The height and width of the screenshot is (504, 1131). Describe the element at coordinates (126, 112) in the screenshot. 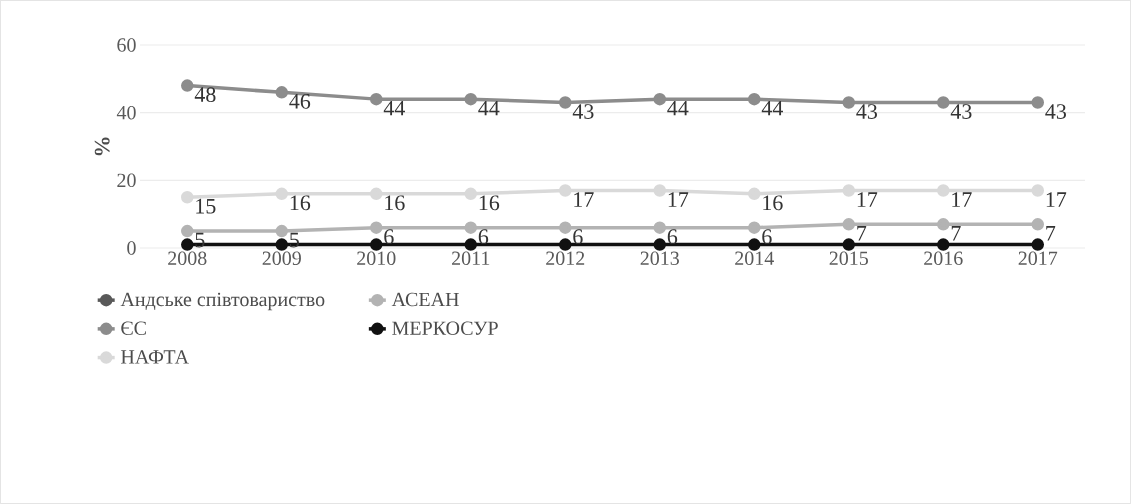

I see `y-tick-label: 40` at that location.